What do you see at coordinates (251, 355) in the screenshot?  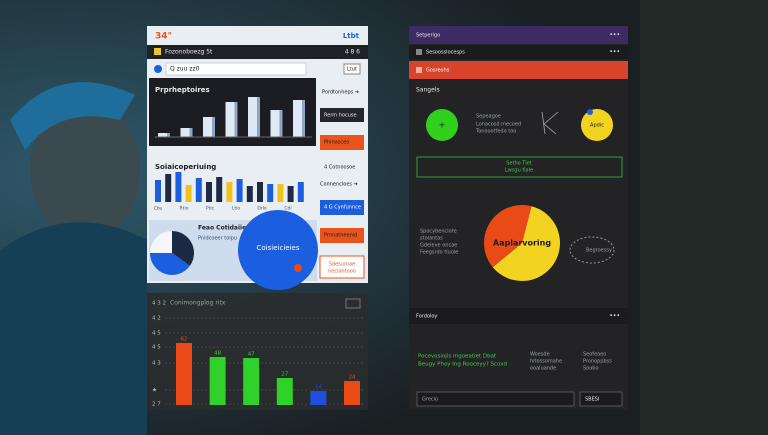 I see `value-label: 47` at bounding box center [251, 355].